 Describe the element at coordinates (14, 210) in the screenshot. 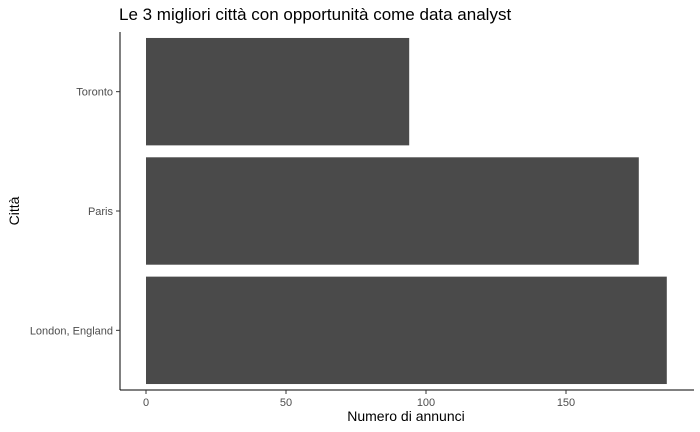

I see `y-axis-title: Città` at that location.